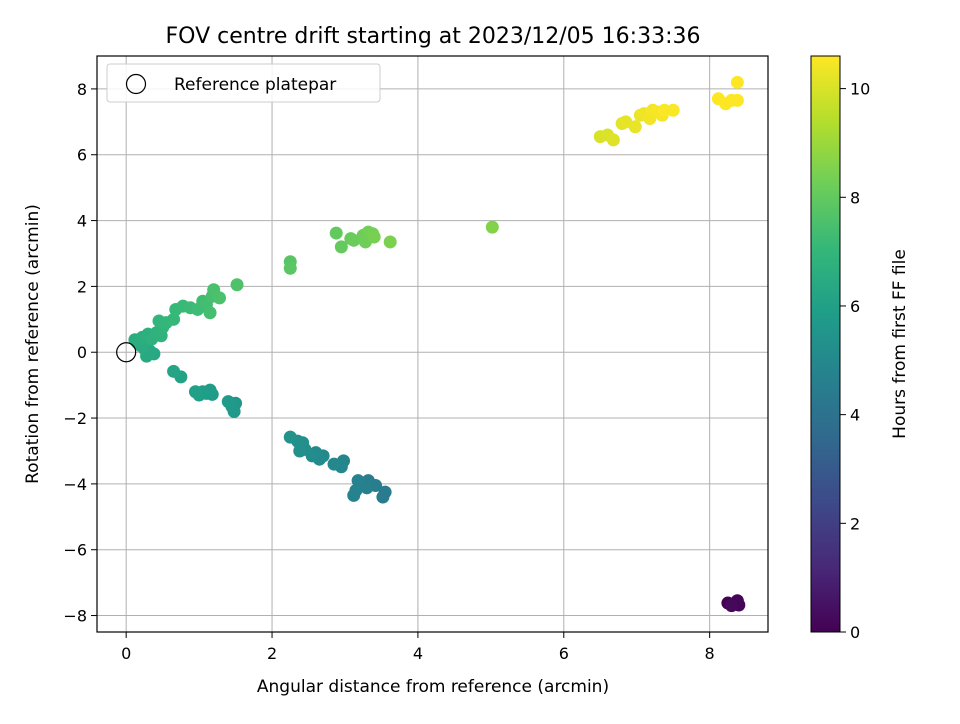 The width and height of the screenshot is (960, 724). I want to click on x-axis-ticks: 0 2 4 6 8, so click(418, 647).